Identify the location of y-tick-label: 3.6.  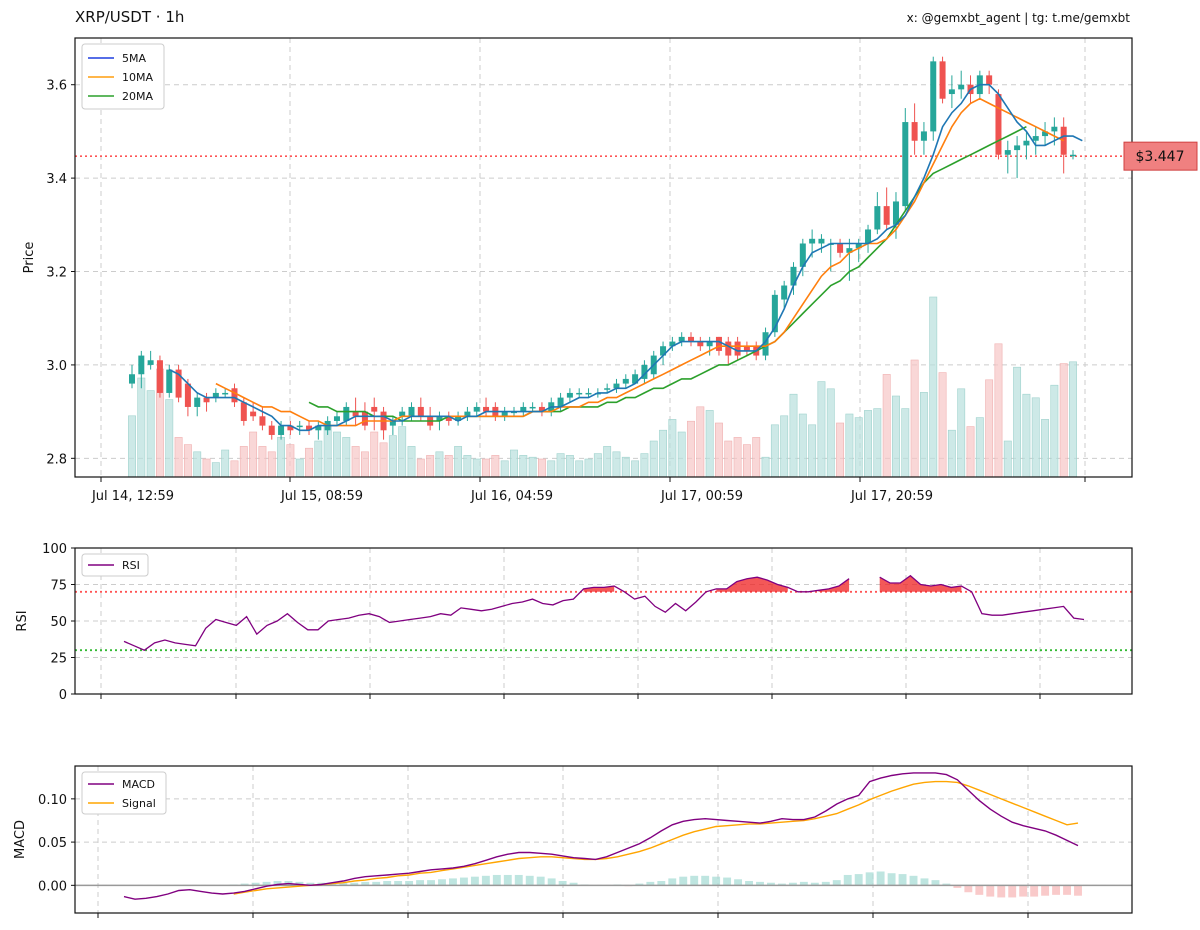
(56, 86).